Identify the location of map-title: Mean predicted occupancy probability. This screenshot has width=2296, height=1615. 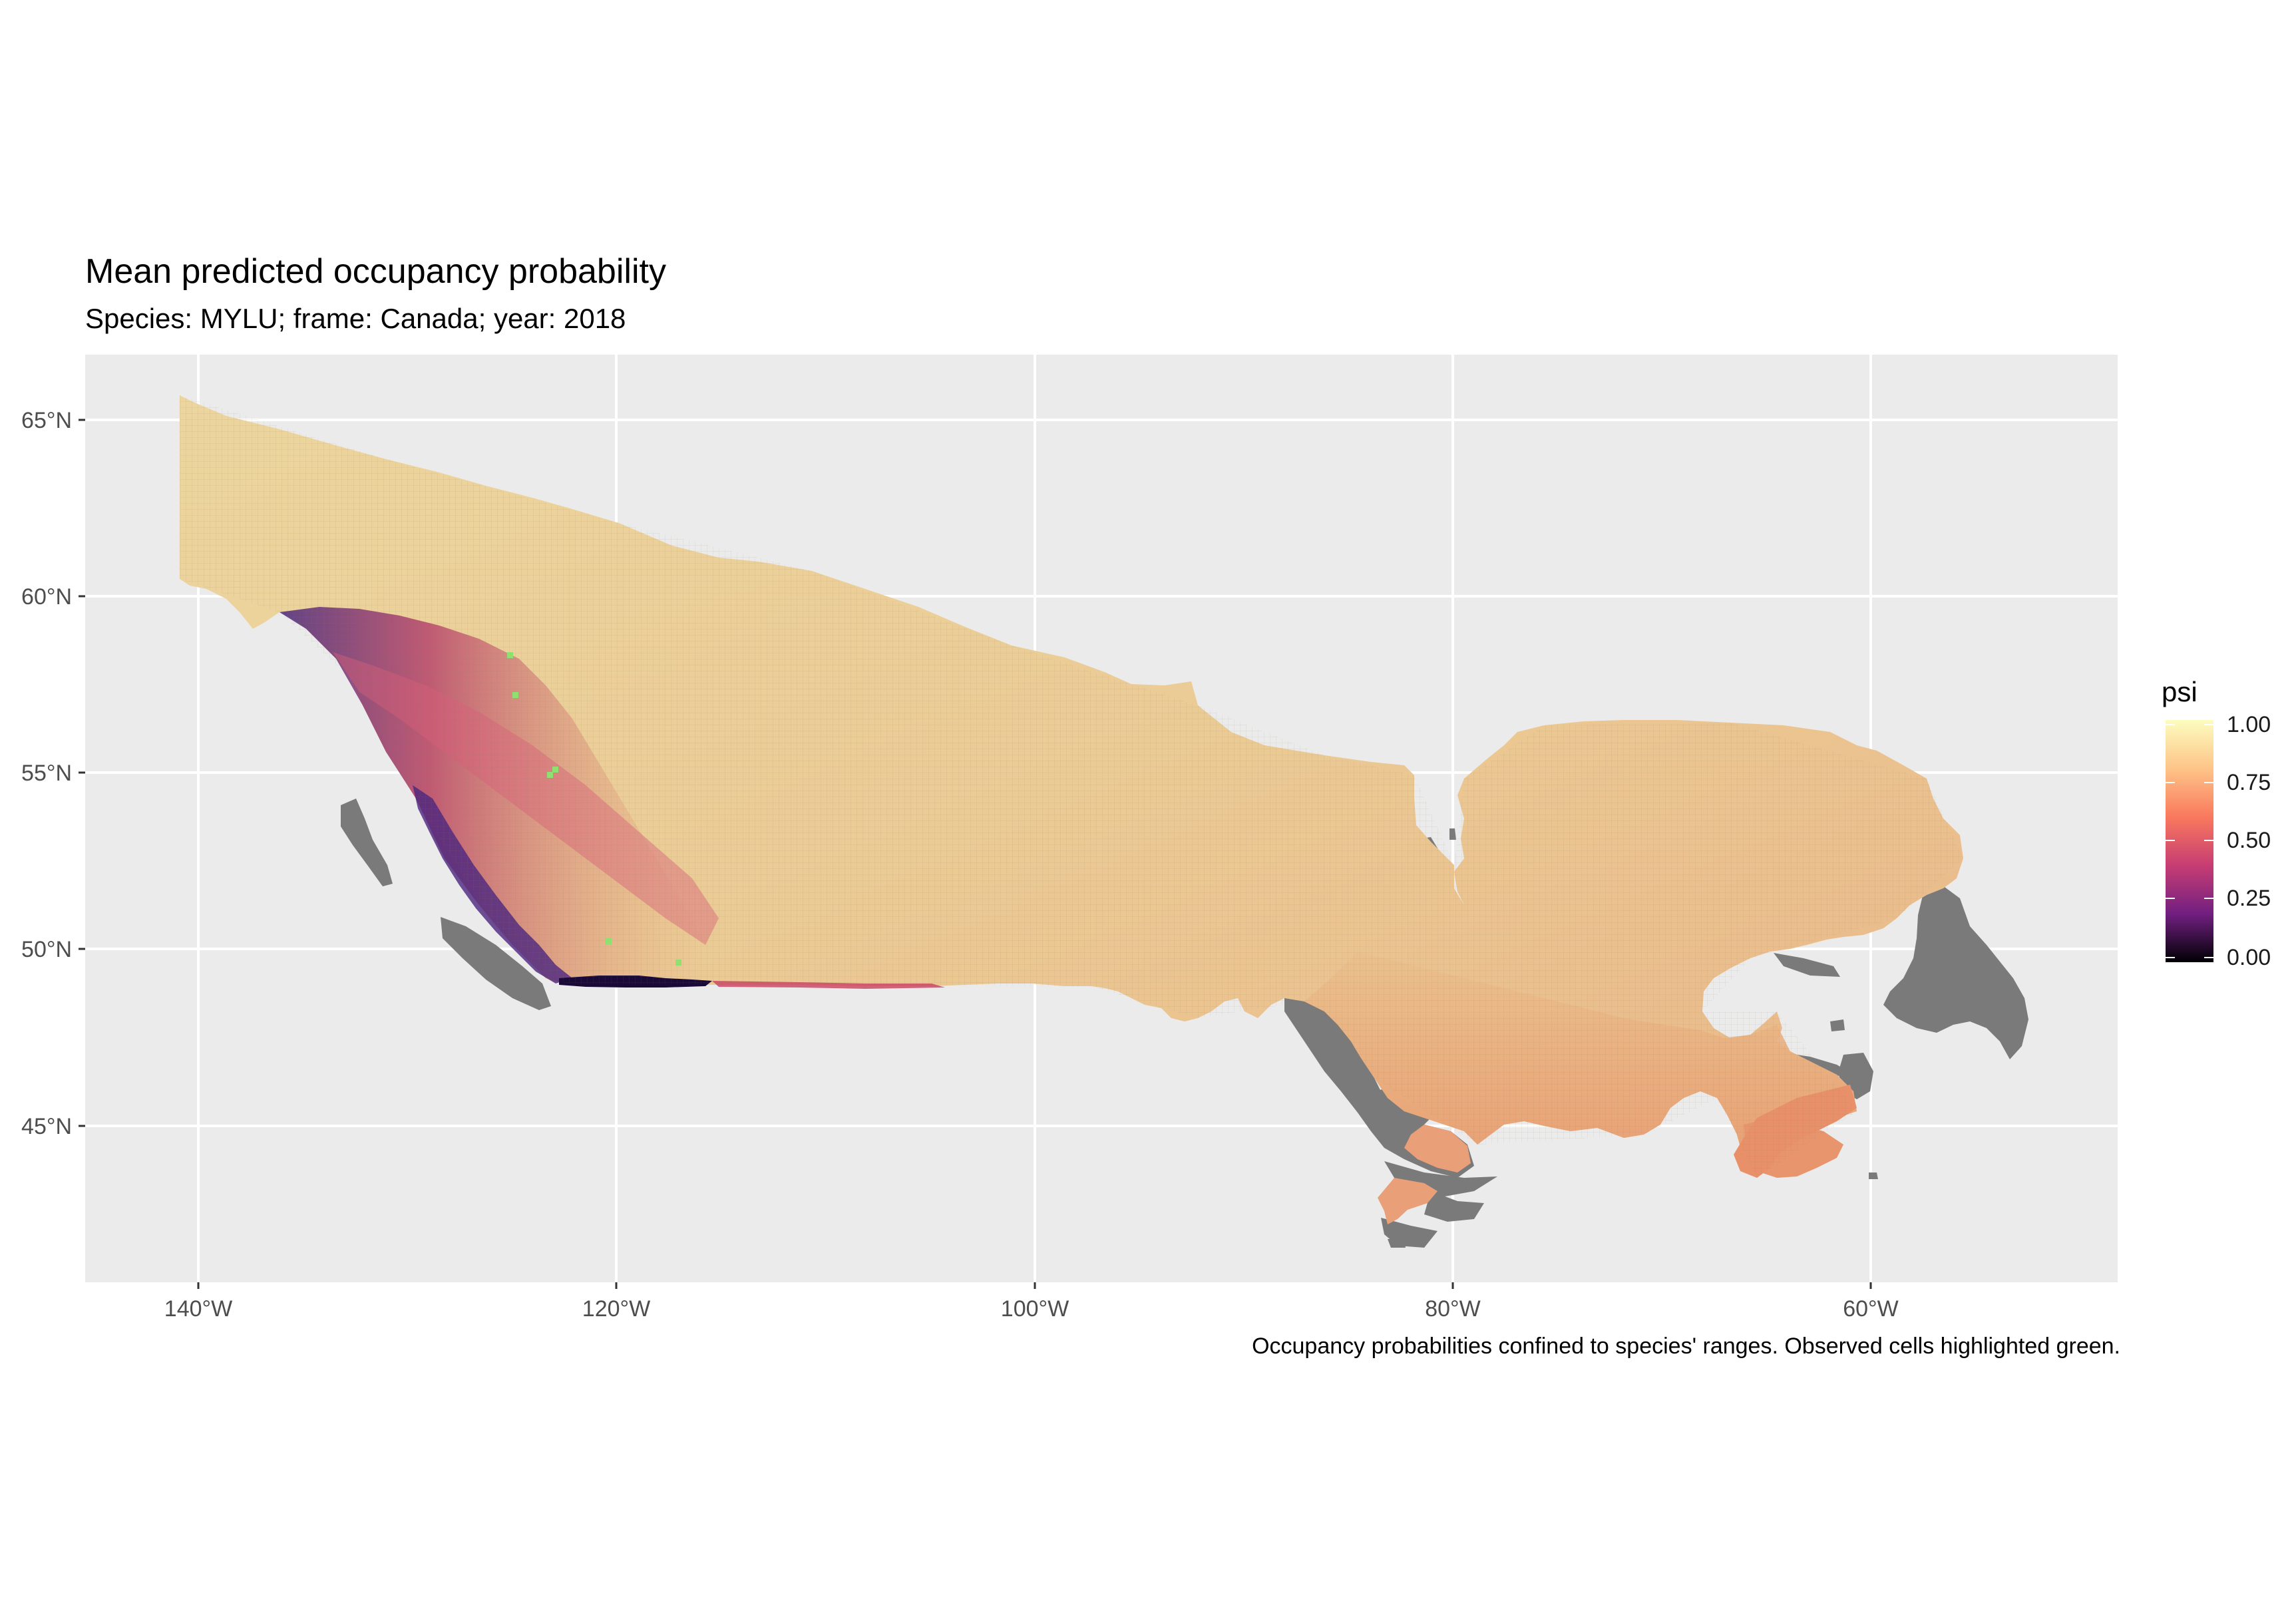
(375, 271).